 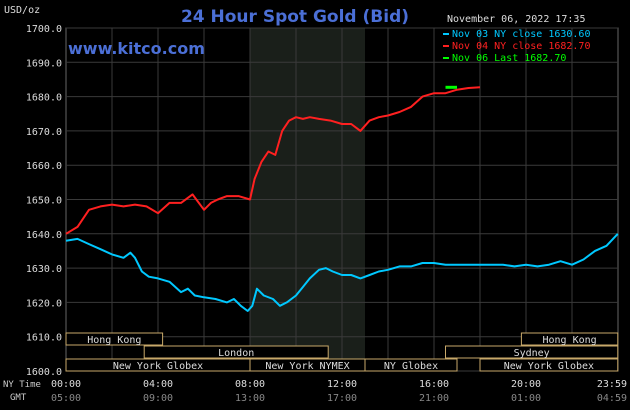 I want to click on y-tick-label: 1610.0, so click(x=44, y=338).